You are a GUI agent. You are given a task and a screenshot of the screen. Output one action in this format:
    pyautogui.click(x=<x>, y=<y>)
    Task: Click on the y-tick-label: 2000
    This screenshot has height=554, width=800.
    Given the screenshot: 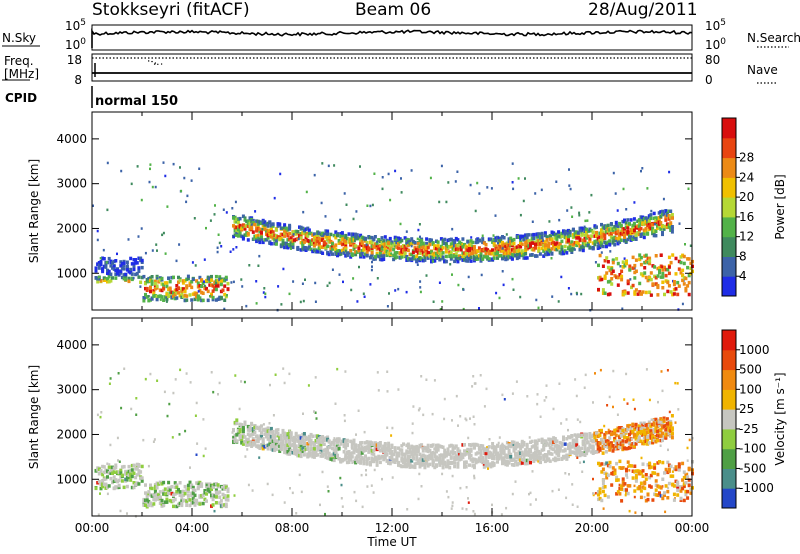 What is the action you would take?
    pyautogui.click(x=71, y=228)
    